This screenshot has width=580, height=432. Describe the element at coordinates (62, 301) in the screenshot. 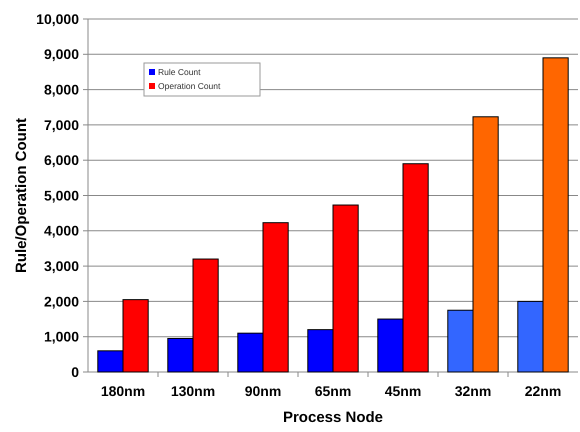

I see `y-tick-label: 2,000` at that location.